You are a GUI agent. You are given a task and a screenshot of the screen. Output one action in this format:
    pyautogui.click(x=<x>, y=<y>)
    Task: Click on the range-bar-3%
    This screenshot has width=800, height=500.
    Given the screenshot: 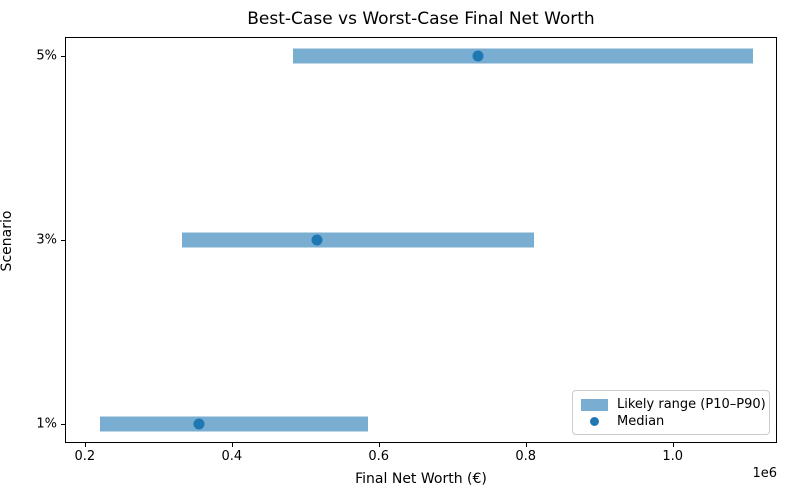 What is the action you would take?
    pyautogui.click(x=357, y=240)
    